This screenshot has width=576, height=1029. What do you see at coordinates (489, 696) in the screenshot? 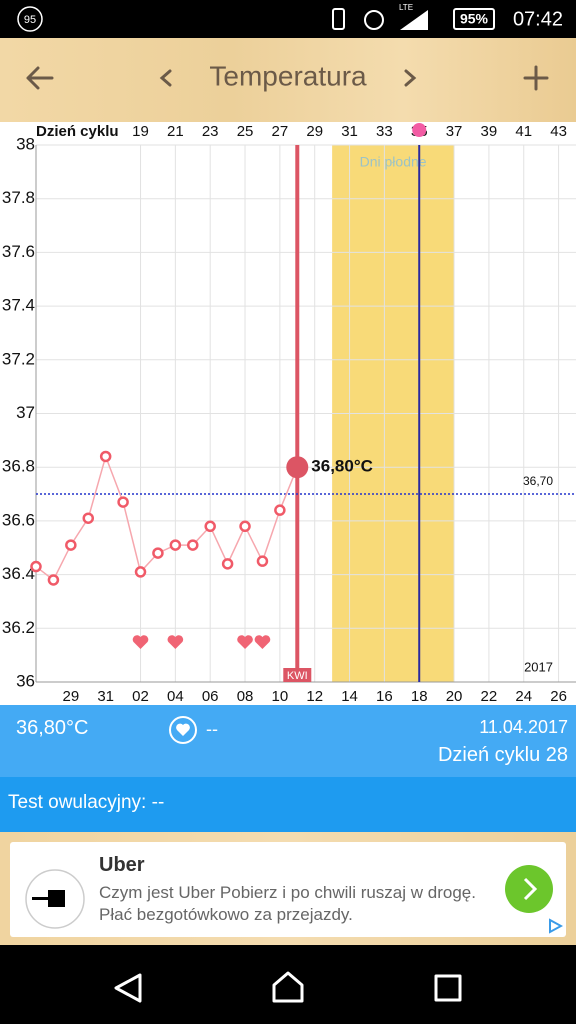
I see `date-tick-label: 22` at bounding box center [489, 696].